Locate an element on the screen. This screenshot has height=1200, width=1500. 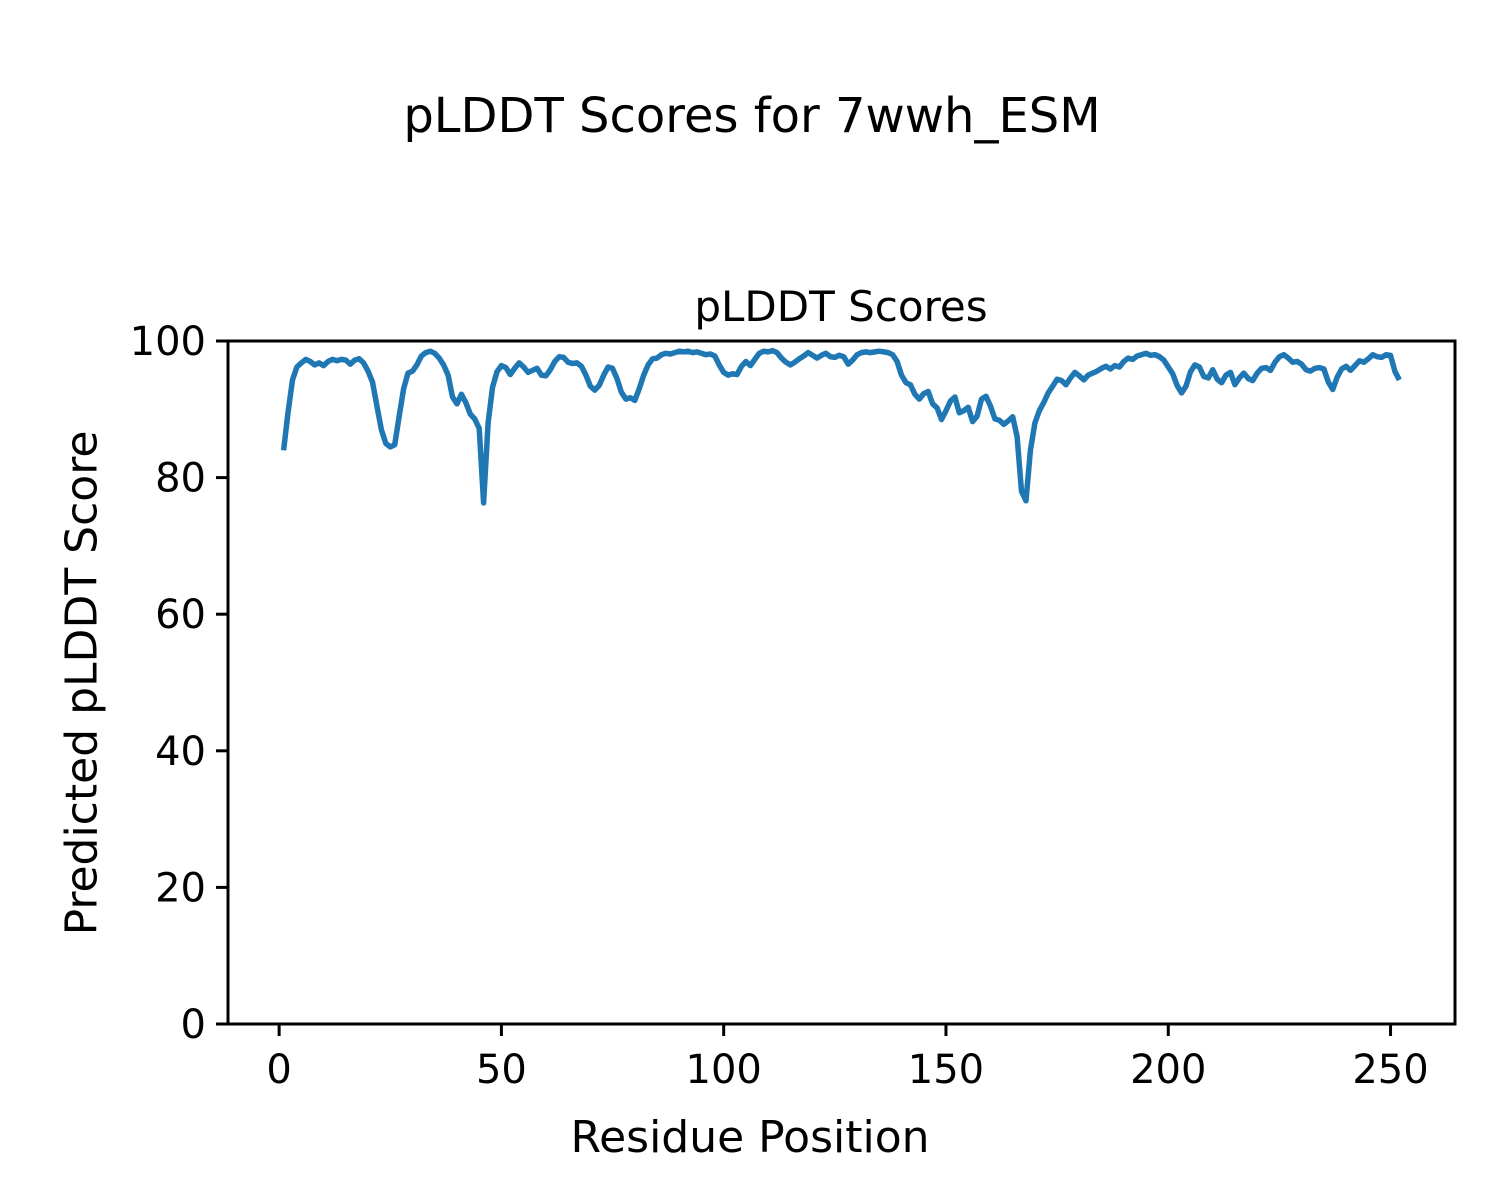
x-tick-label: 0 is located at coordinates (278, 1070).